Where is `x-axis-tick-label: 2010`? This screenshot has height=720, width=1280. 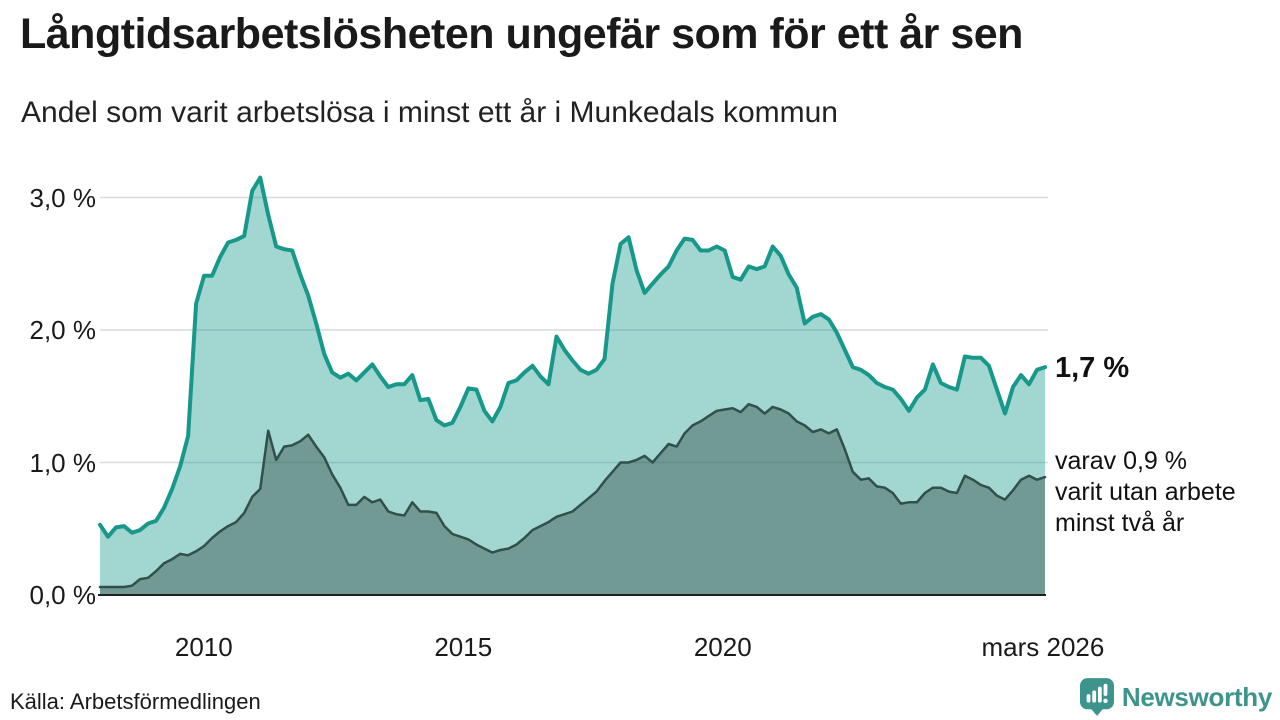 x-axis-tick-label: 2010 is located at coordinates (203, 647).